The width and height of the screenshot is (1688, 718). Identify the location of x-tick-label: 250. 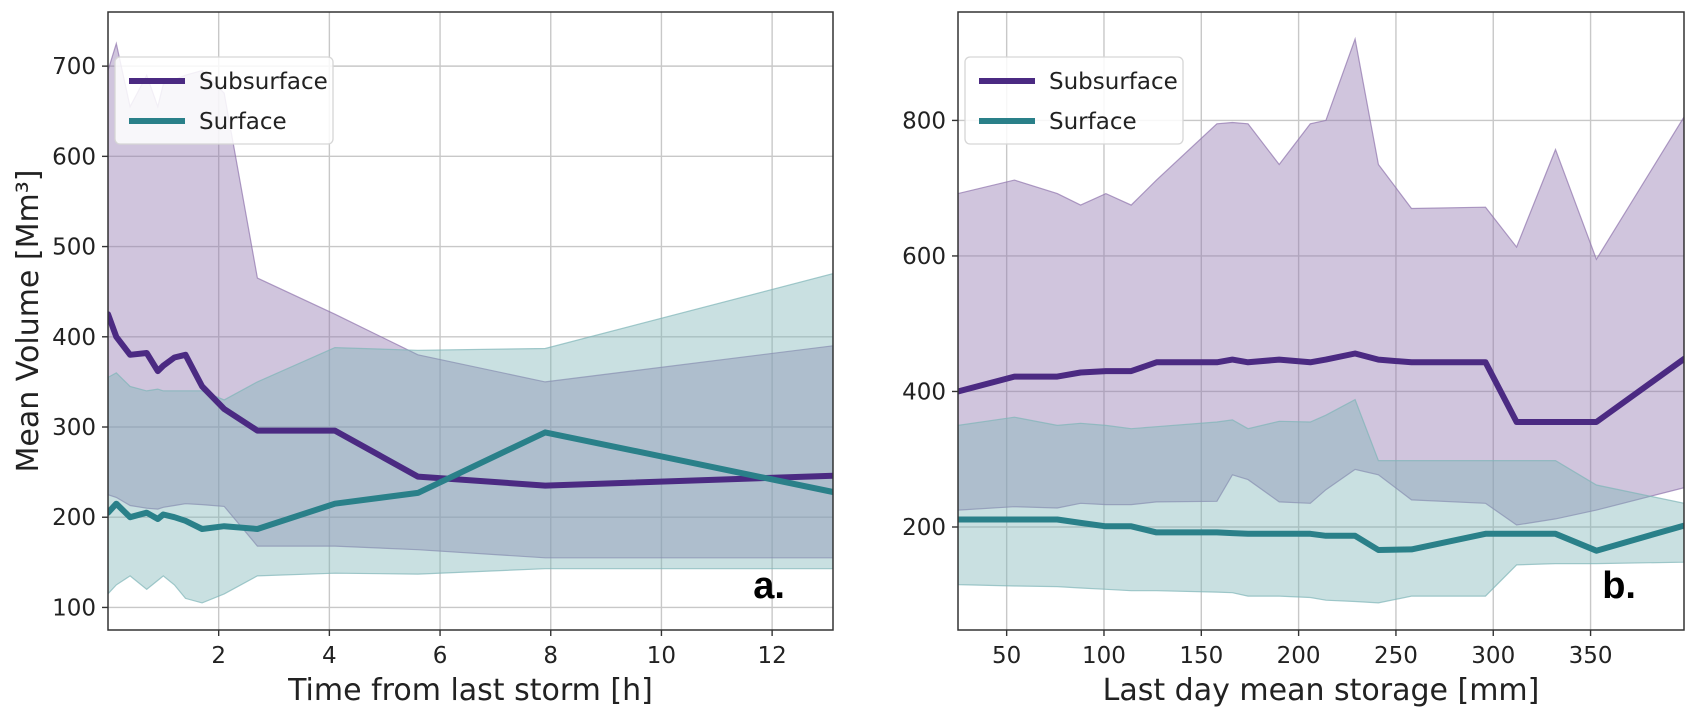
(1396, 656).